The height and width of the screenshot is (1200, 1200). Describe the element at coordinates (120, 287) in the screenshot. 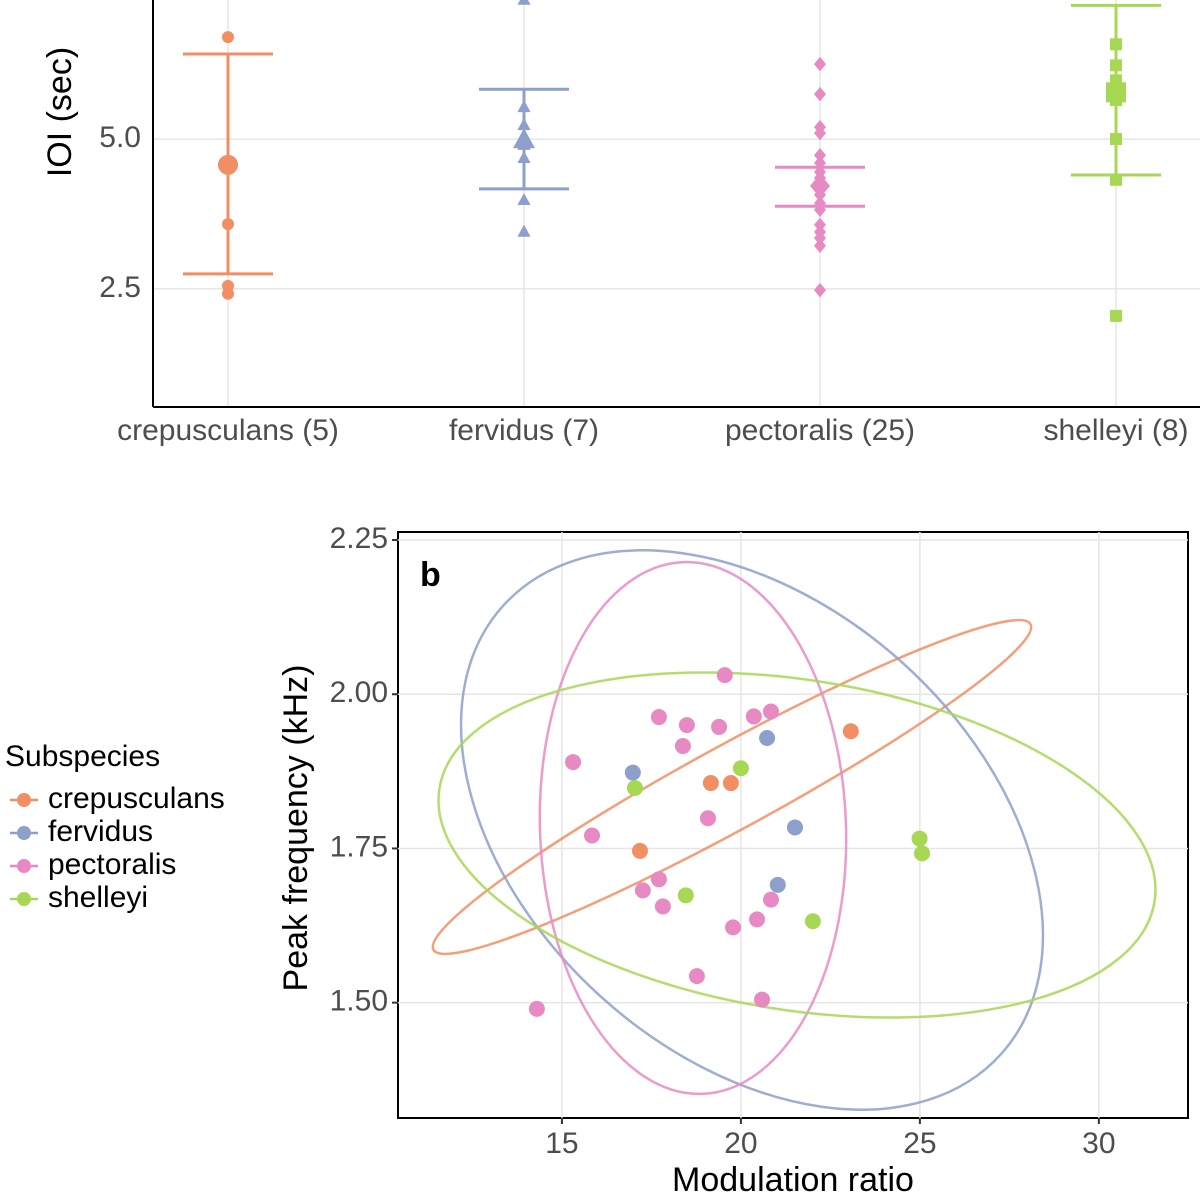

I see `y-tick-label: 2.5` at that location.